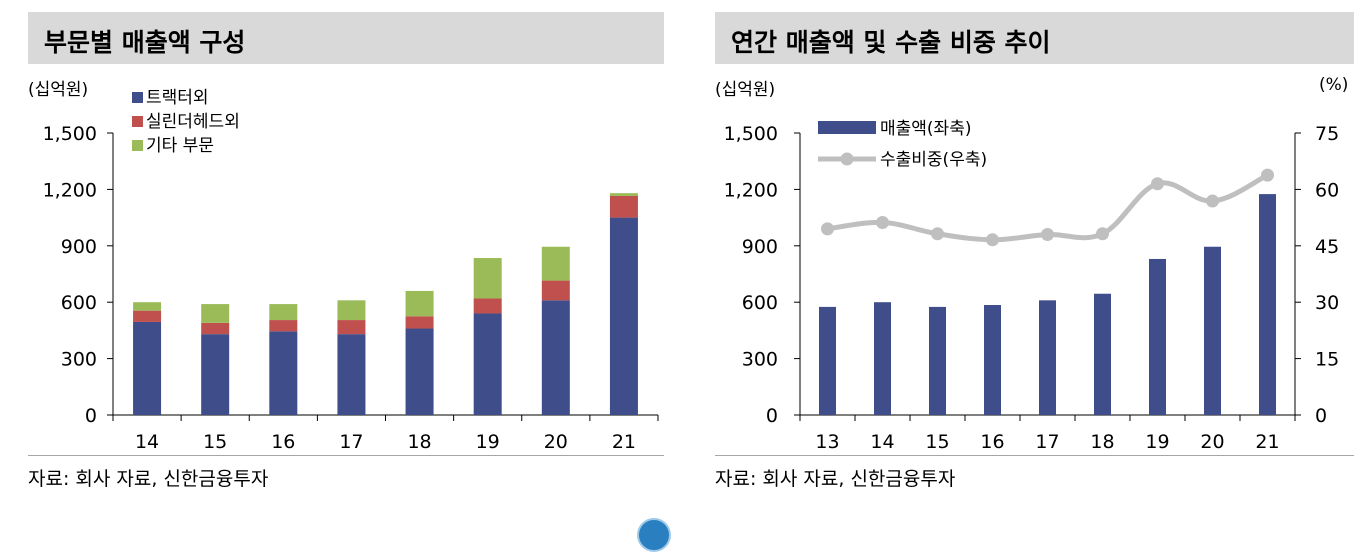 The width and height of the screenshot is (1366, 552). Describe the element at coordinates (346, 455) in the screenshot. I see `left-source-divider` at that location.